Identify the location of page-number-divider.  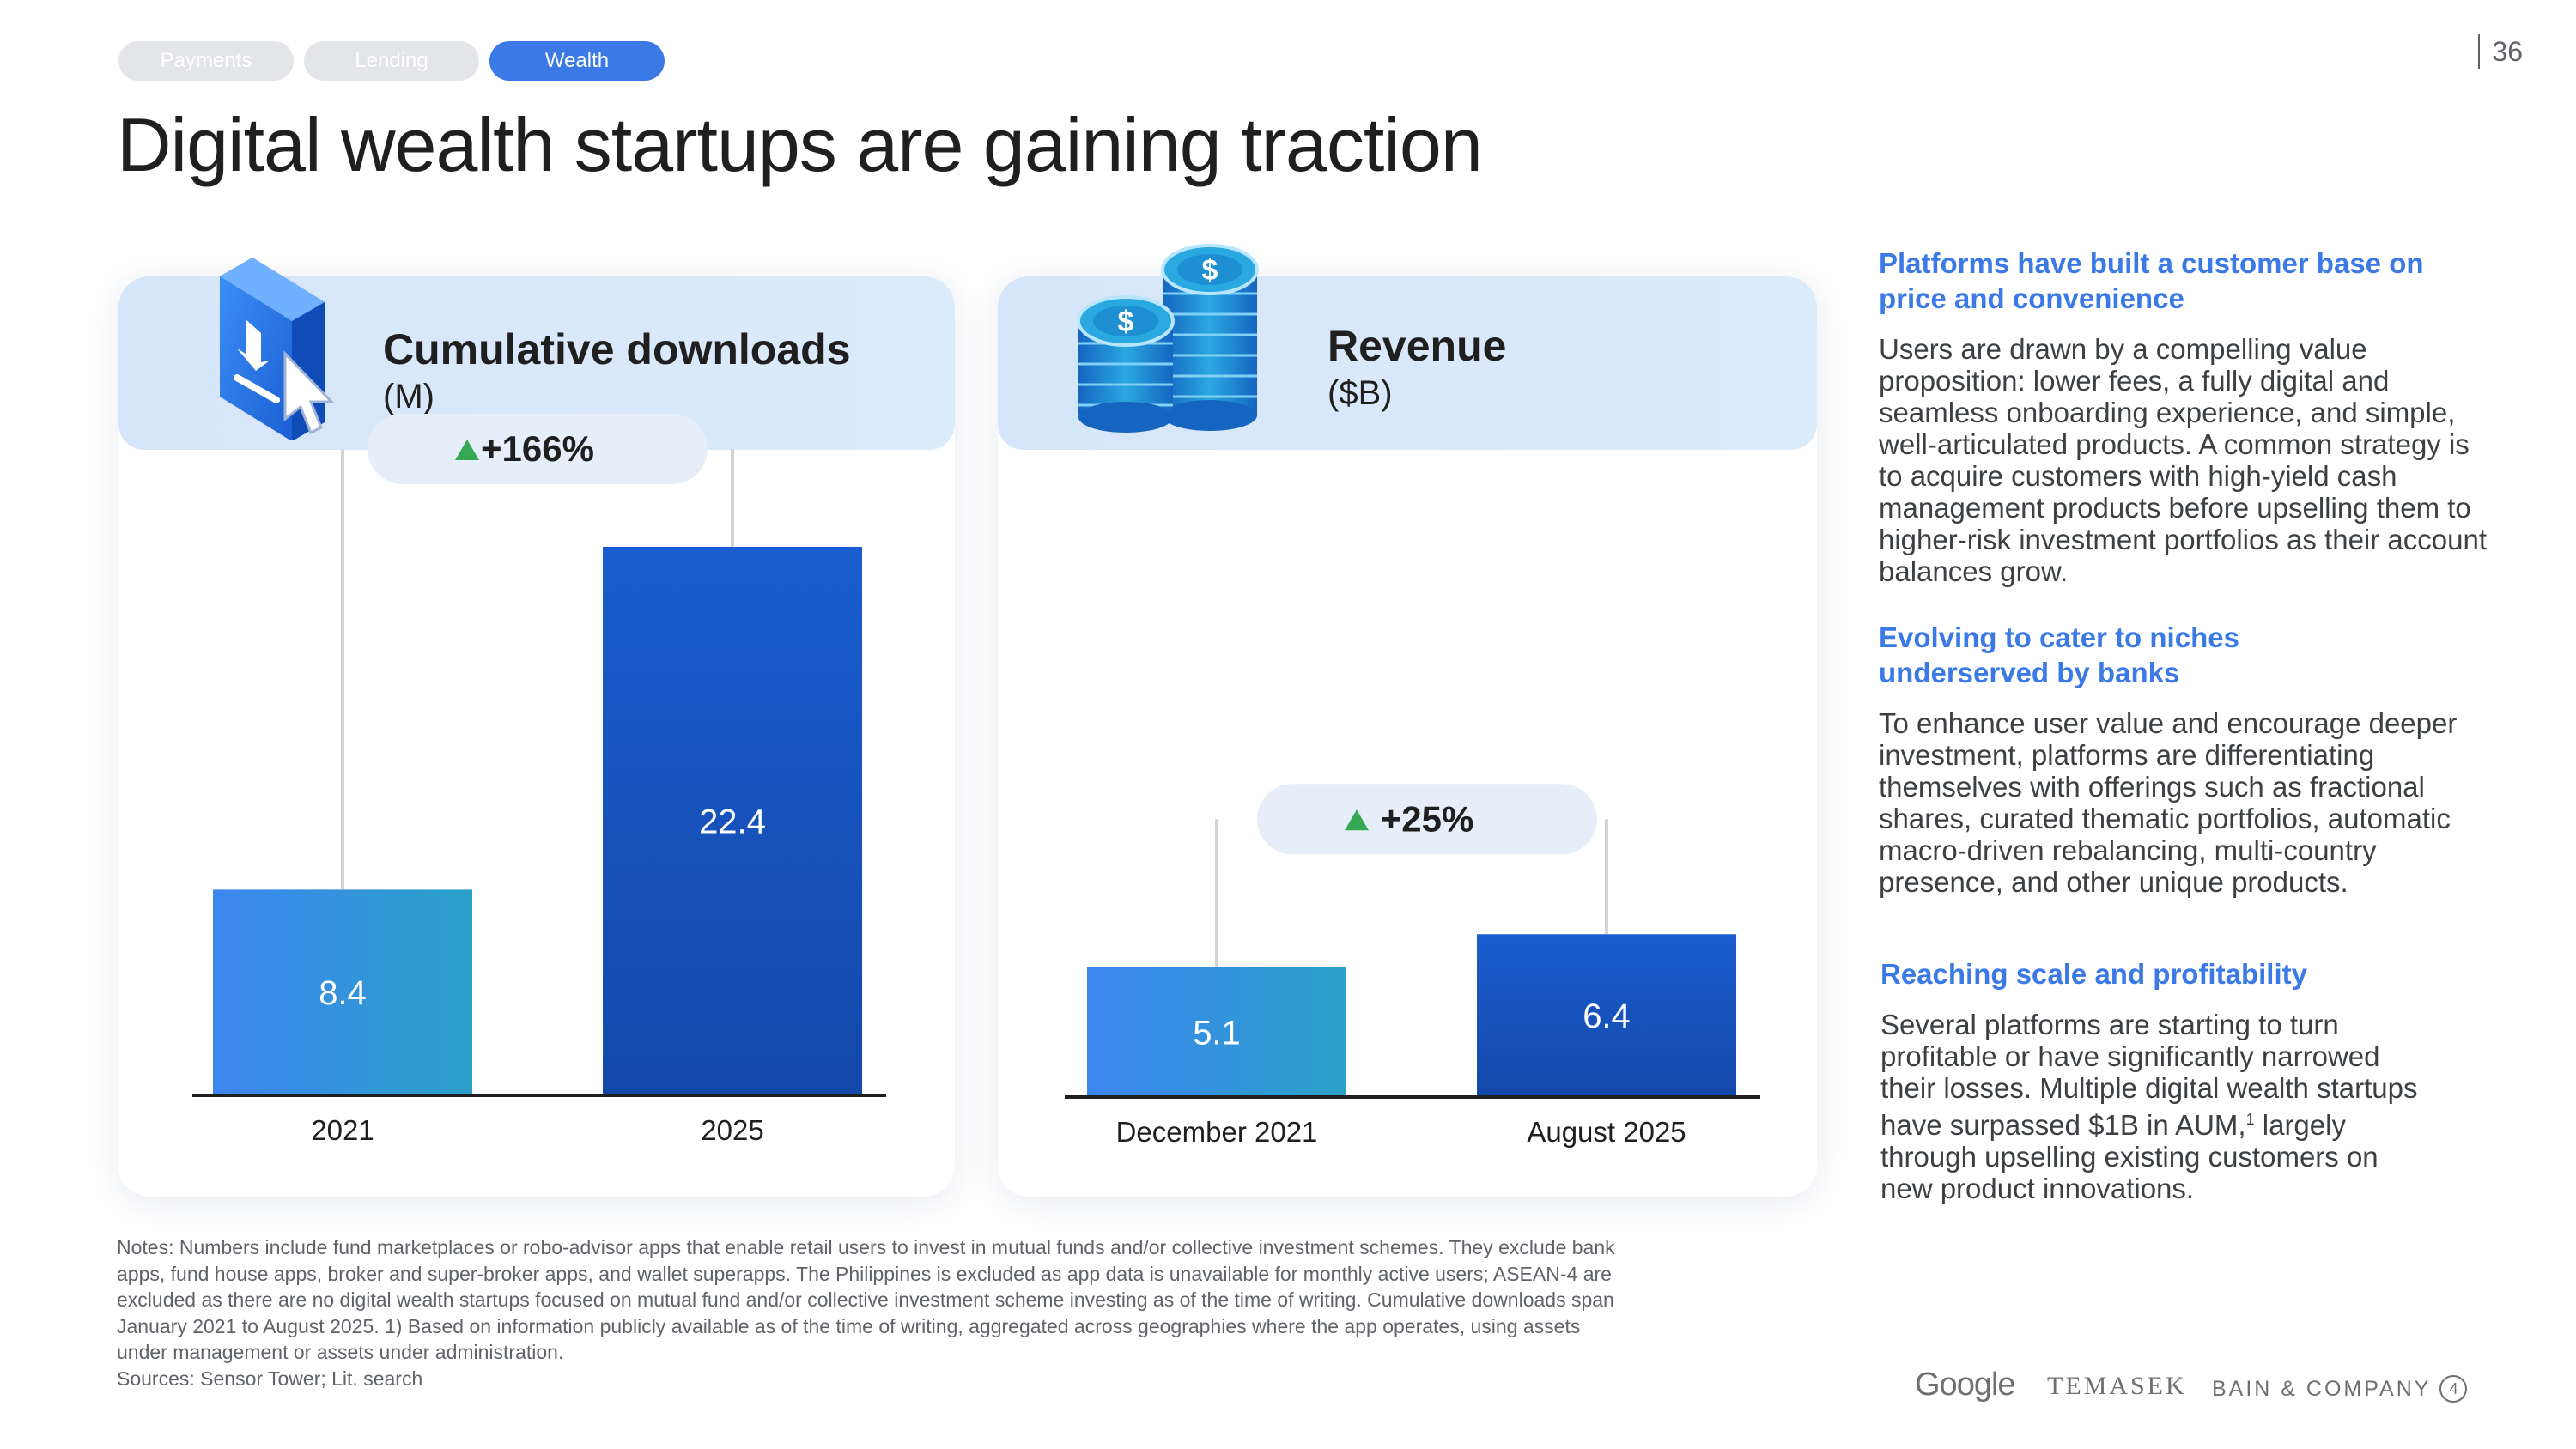
(2479, 51).